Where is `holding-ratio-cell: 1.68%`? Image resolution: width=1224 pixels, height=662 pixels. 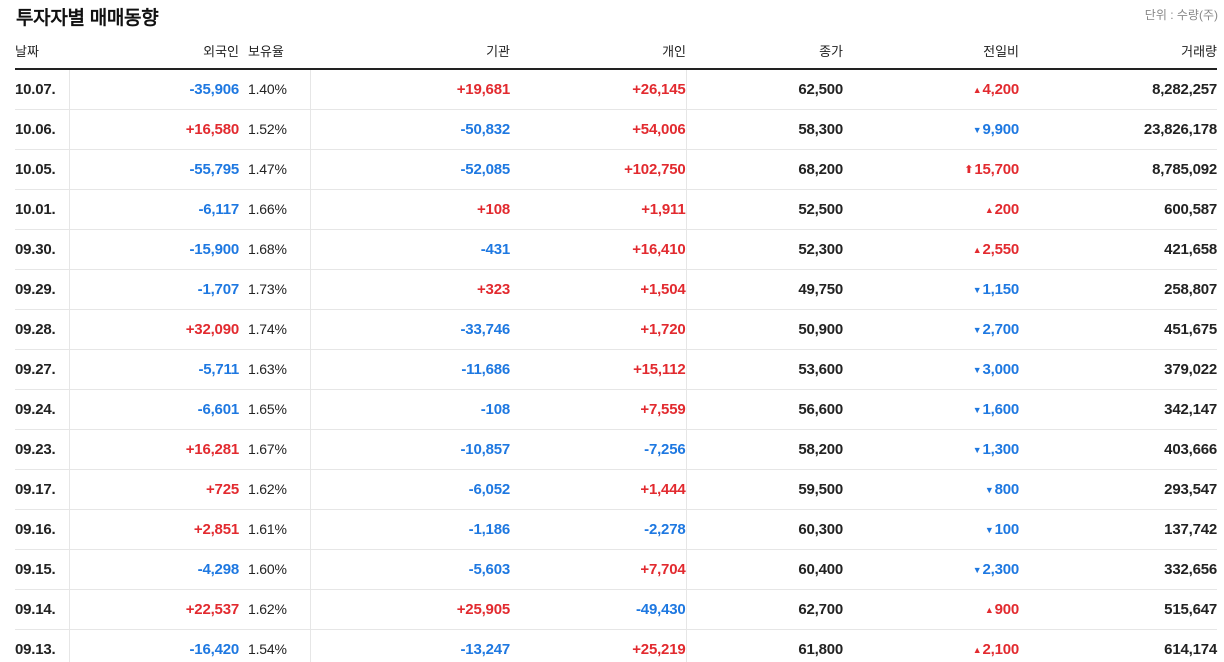
holding-ratio-cell: 1.68% is located at coordinates (275, 249).